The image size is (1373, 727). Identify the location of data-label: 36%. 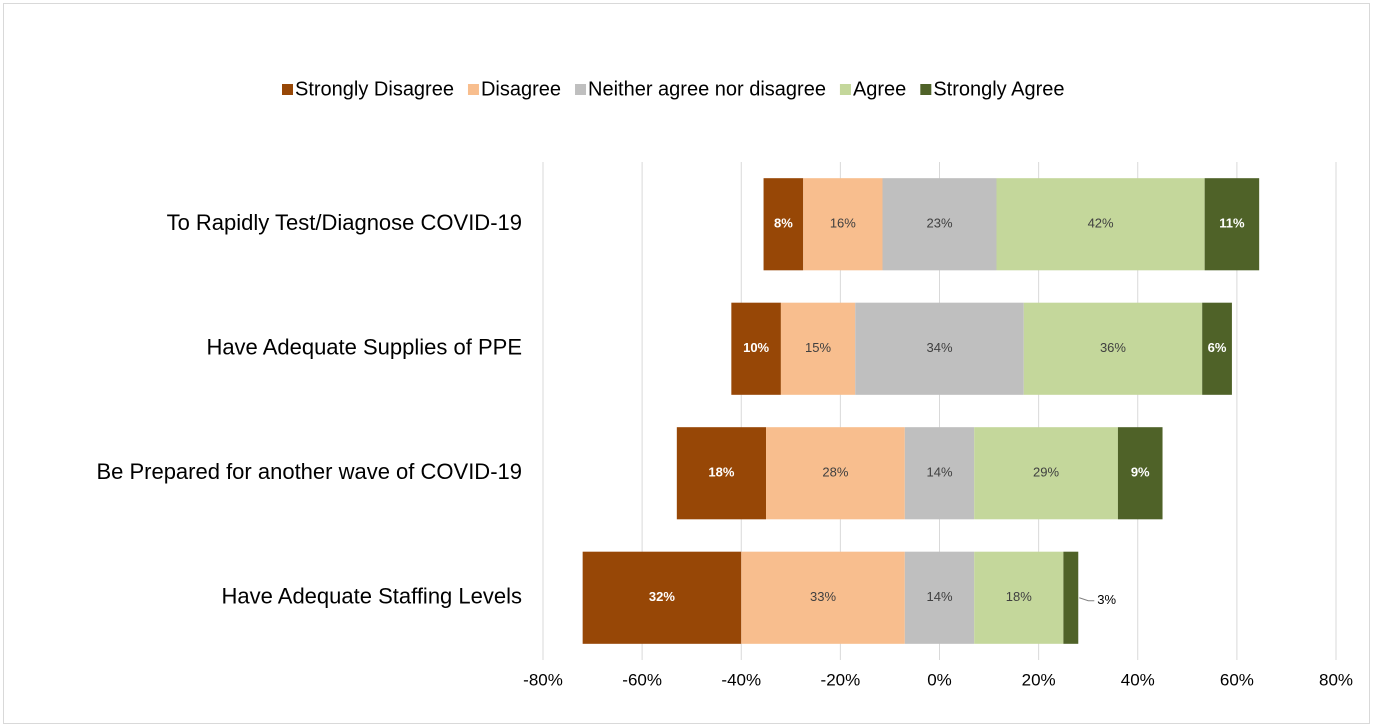
(1113, 347).